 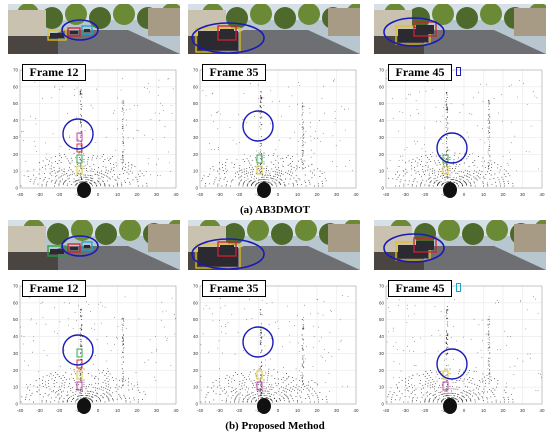 What do you see at coordinates (275, 210) in the screenshot?
I see `caption-a: (a) AB3DMOT` at bounding box center [275, 210].